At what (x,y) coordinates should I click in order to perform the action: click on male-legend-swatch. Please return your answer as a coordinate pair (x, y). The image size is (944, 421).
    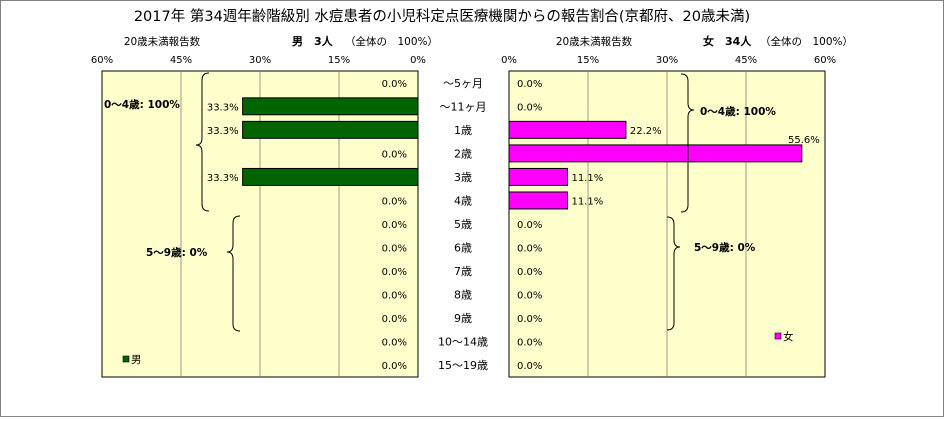
    Looking at the image, I should click on (126, 359).